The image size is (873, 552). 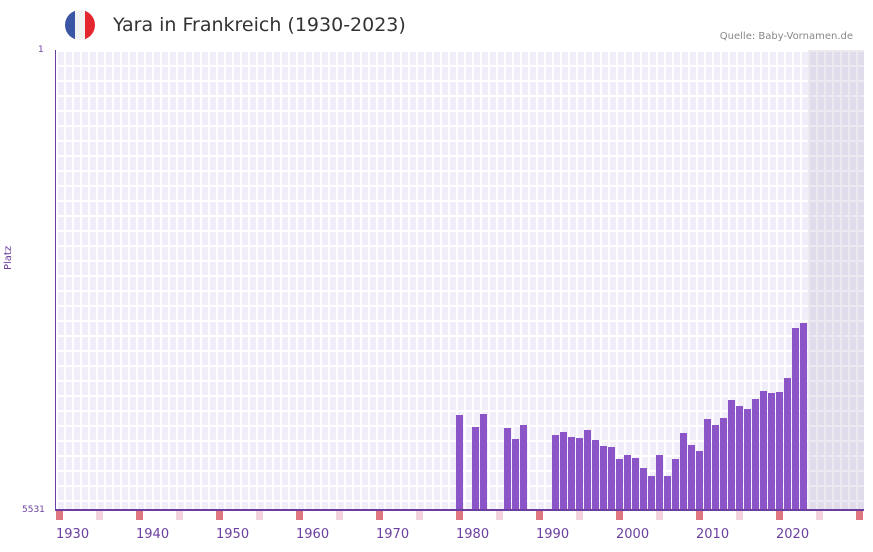 What do you see at coordinates (683, 471) in the screenshot?
I see `bar-2006` at bounding box center [683, 471].